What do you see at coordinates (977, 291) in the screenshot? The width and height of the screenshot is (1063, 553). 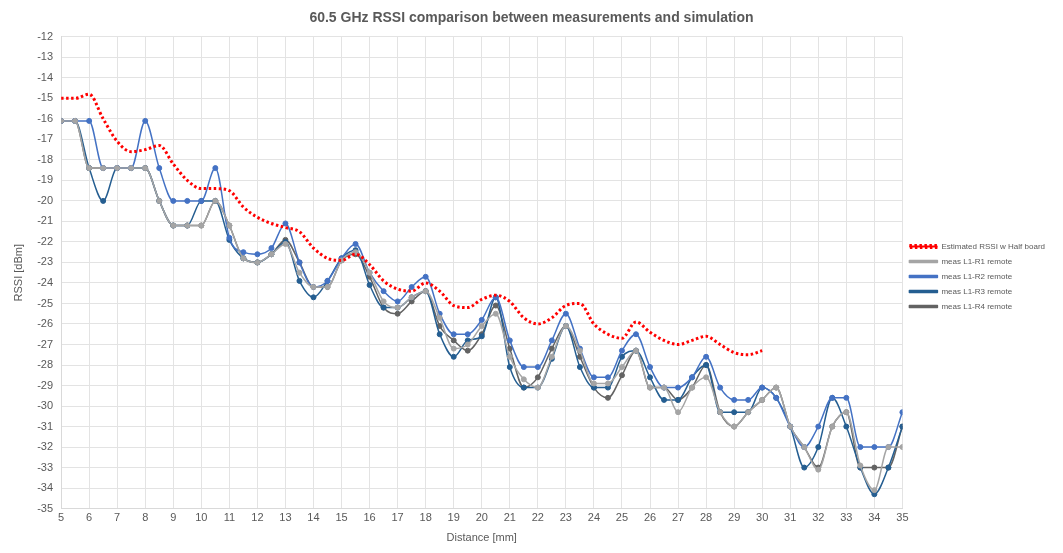 I see `legend-label: meas L1-R3 remote` at bounding box center [977, 291].